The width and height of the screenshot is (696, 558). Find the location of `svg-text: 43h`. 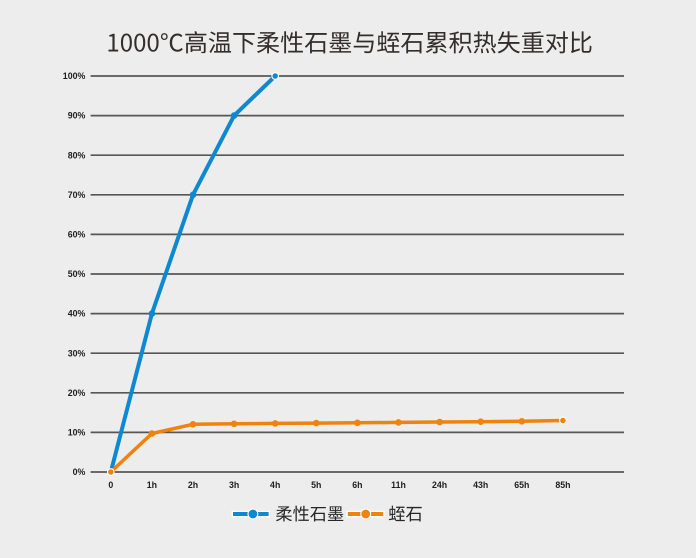

svg-text: 43h is located at coordinates (480, 485).